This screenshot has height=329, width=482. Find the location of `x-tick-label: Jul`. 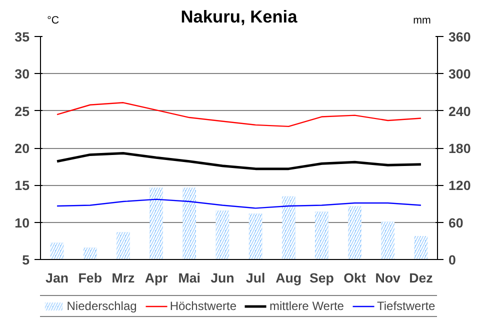

x-tick-label: Jul is located at coordinates (256, 278).